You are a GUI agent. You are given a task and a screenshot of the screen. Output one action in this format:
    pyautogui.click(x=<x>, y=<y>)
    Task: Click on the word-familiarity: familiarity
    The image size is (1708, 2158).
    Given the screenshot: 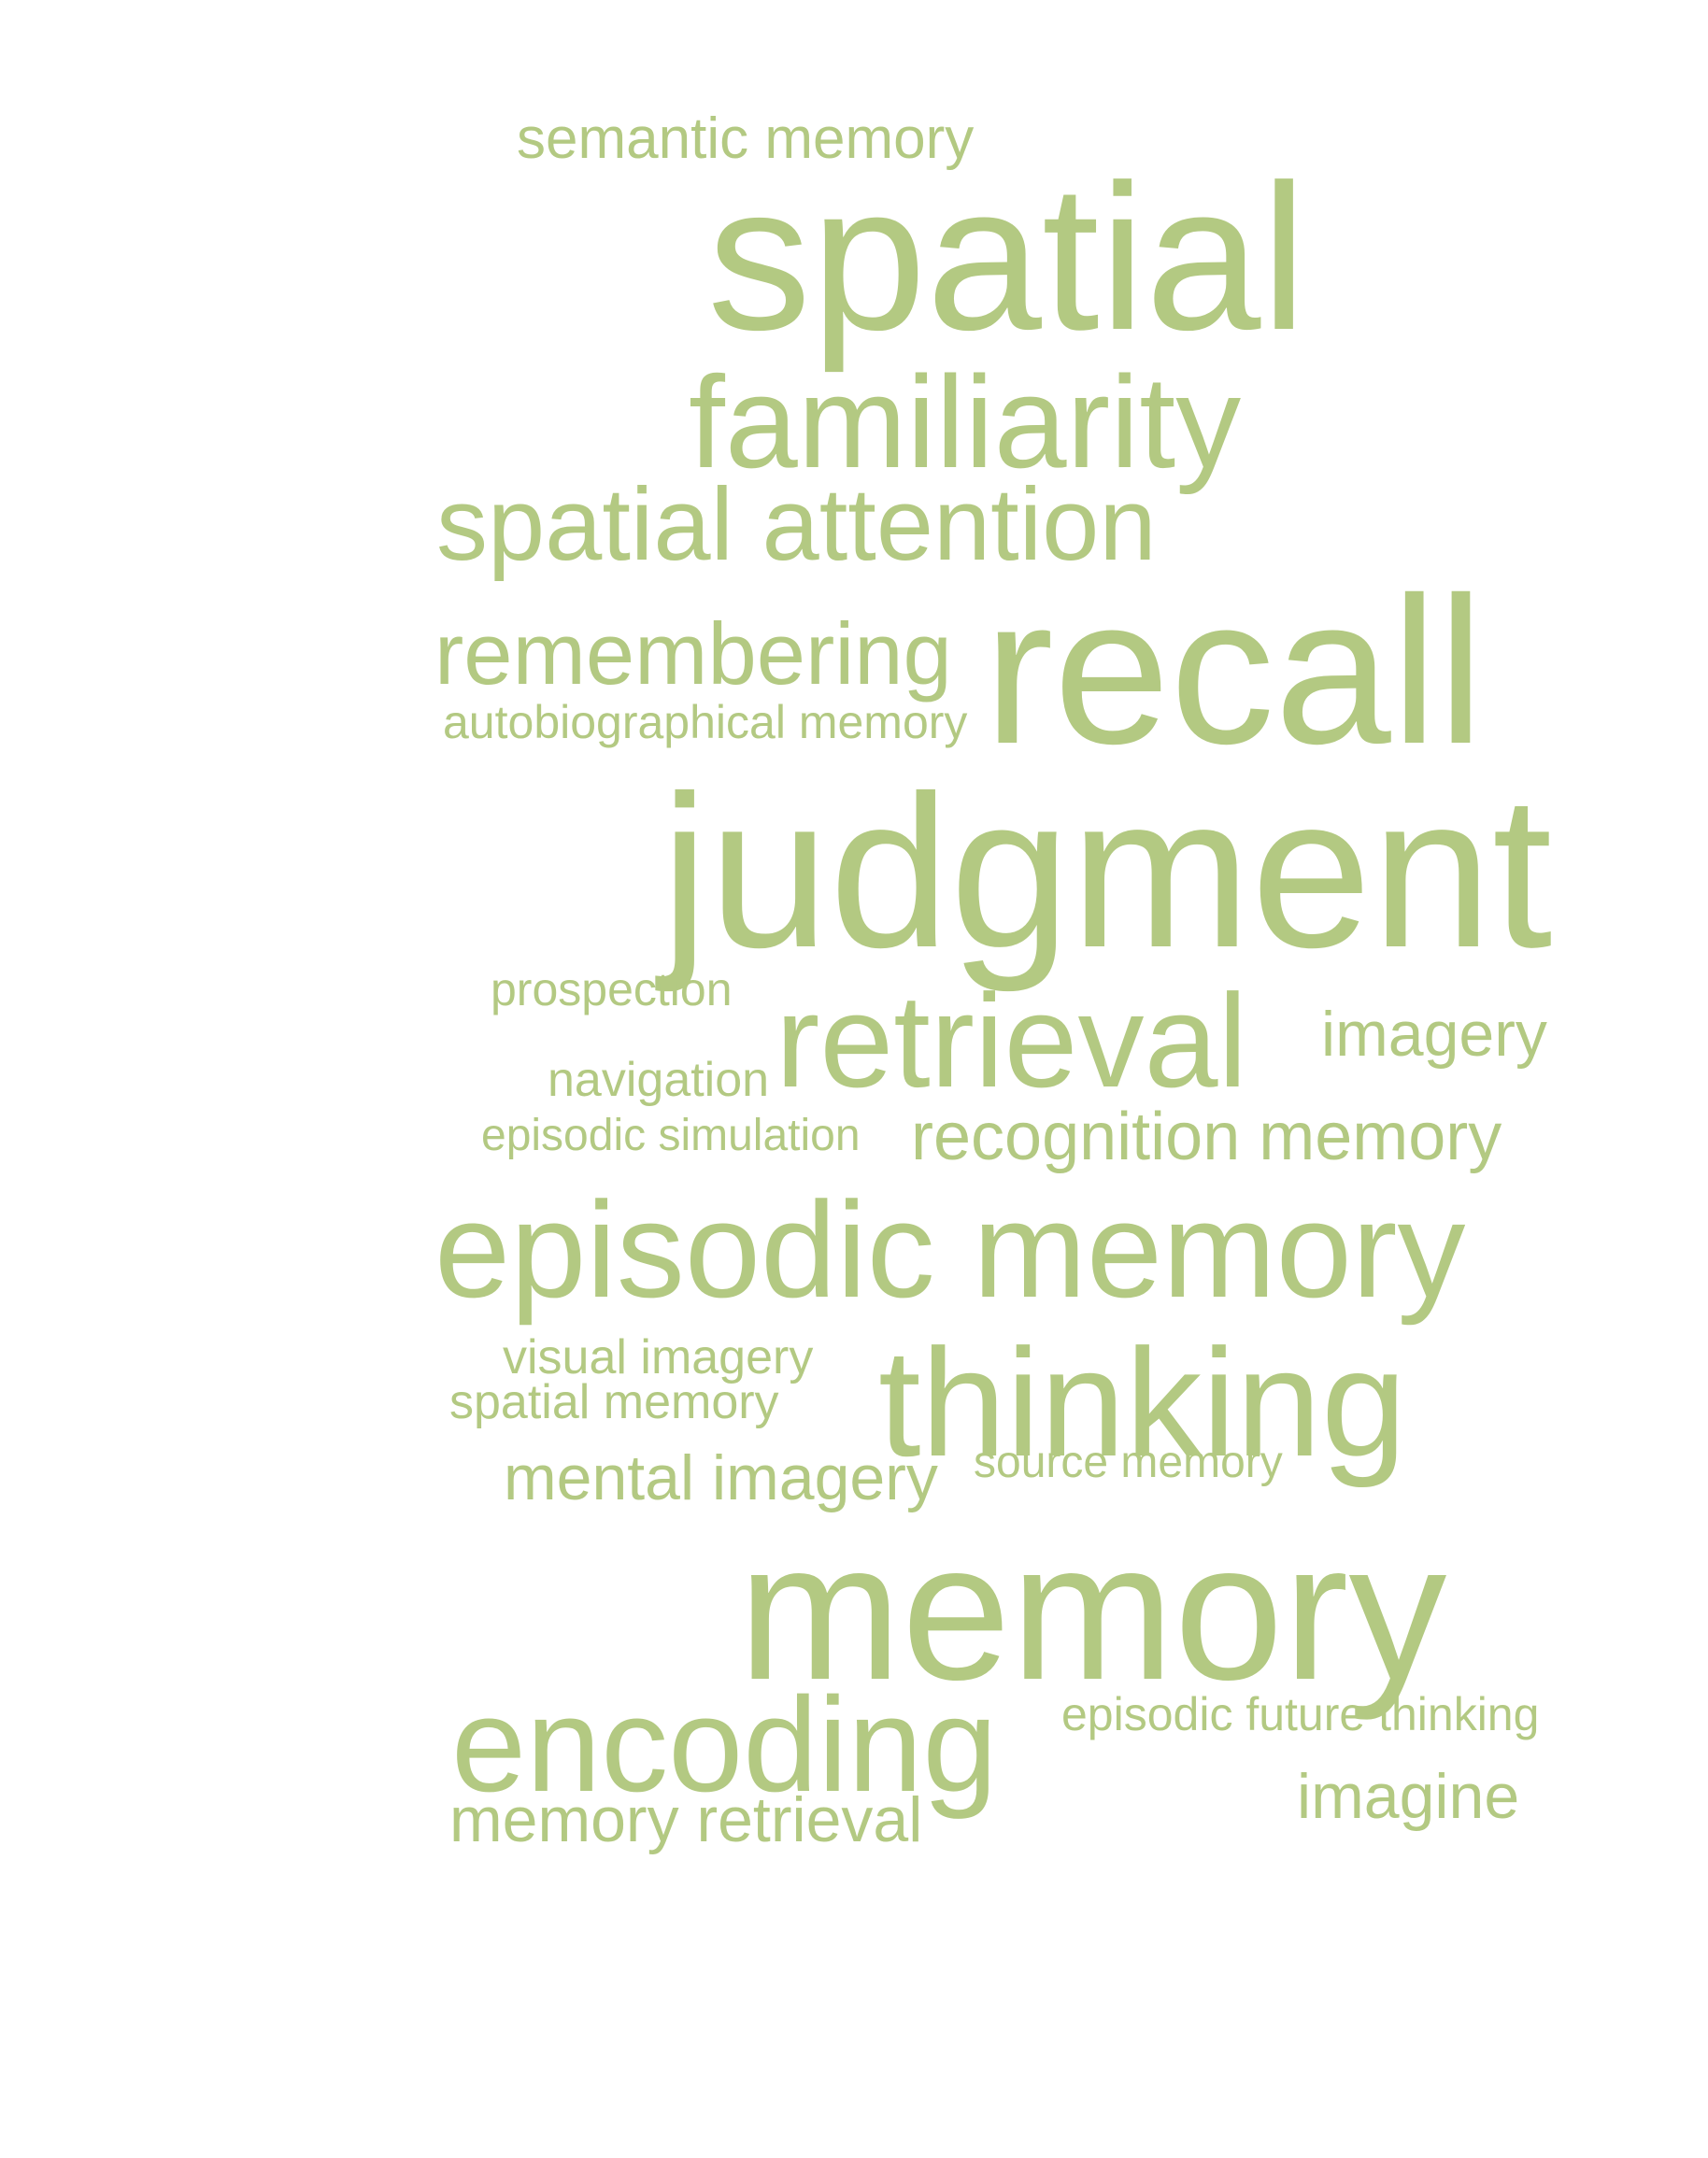 What is the action you would take?
    pyautogui.click(x=966, y=421)
    